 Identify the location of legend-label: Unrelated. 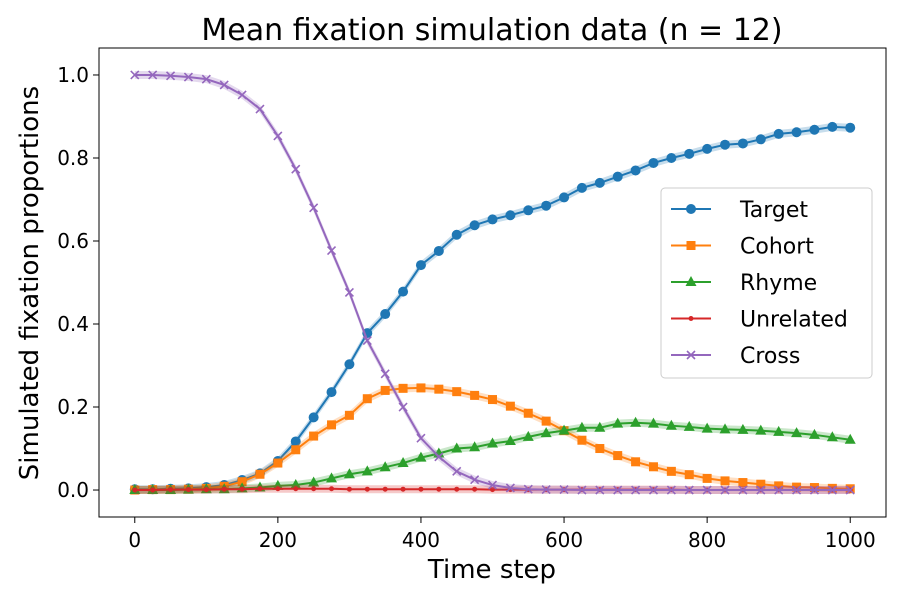
(794, 320).